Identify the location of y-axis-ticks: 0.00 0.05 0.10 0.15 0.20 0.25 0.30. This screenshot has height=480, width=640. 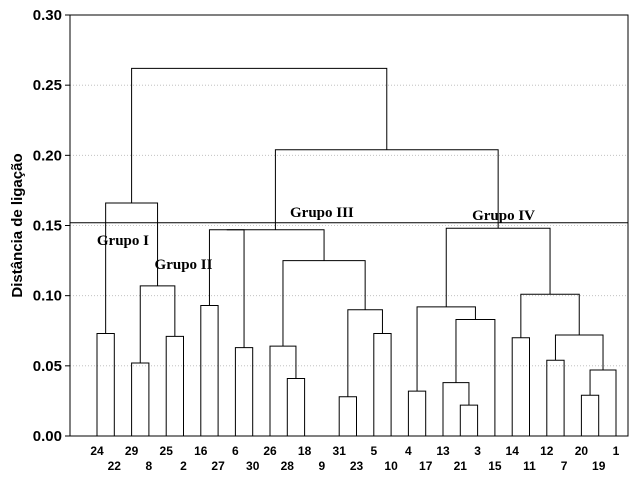
(51, 226).